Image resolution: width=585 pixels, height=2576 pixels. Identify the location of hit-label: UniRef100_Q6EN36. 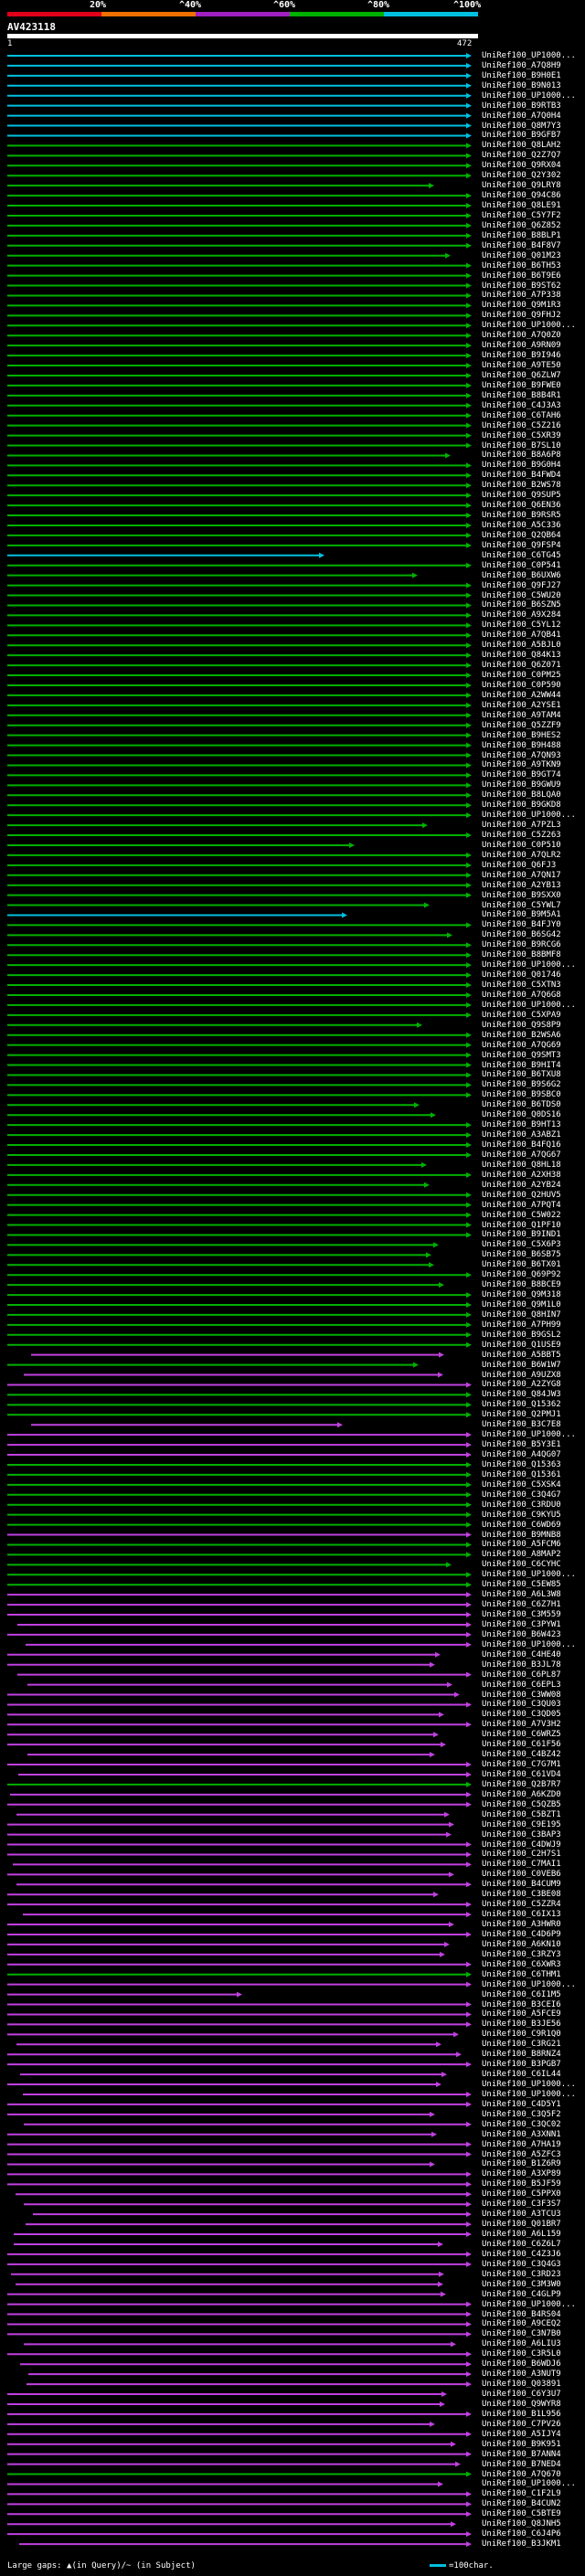
(521, 506).